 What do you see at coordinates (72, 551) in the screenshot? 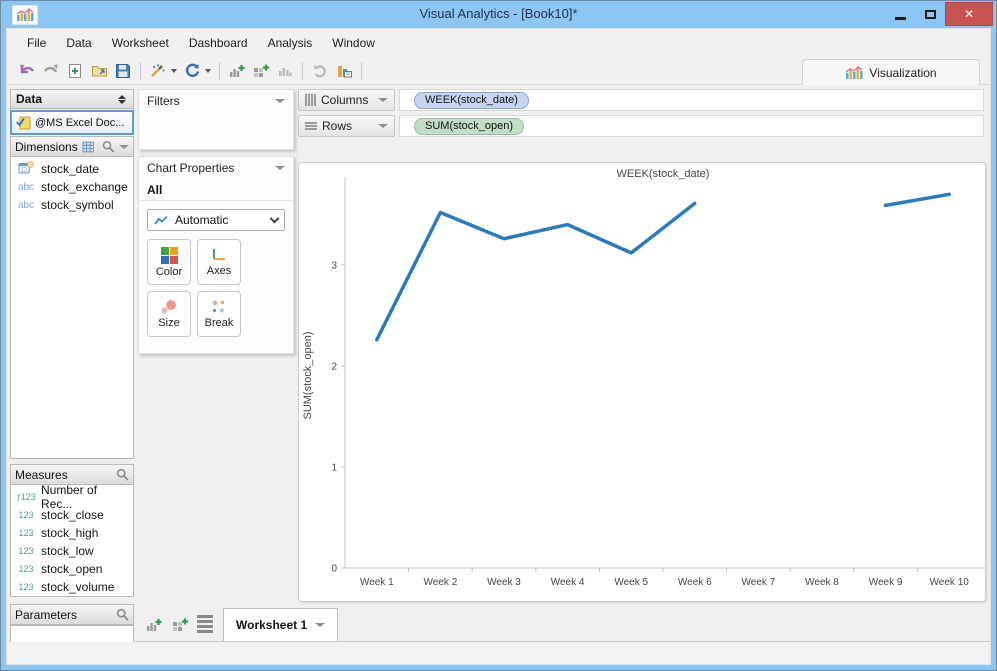
I see `measure-stock-low: 123 stock_low` at bounding box center [72, 551].